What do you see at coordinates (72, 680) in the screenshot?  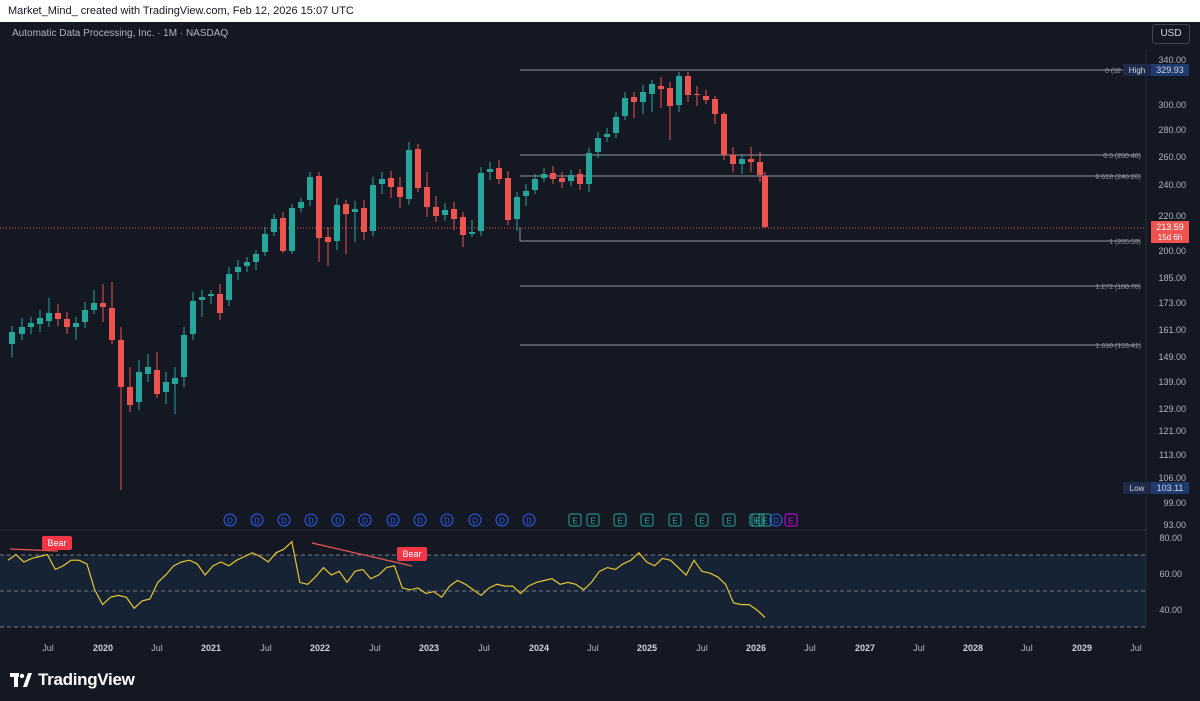 I see `tradingview-logo: TradingView` at bounding box center [72, 680].